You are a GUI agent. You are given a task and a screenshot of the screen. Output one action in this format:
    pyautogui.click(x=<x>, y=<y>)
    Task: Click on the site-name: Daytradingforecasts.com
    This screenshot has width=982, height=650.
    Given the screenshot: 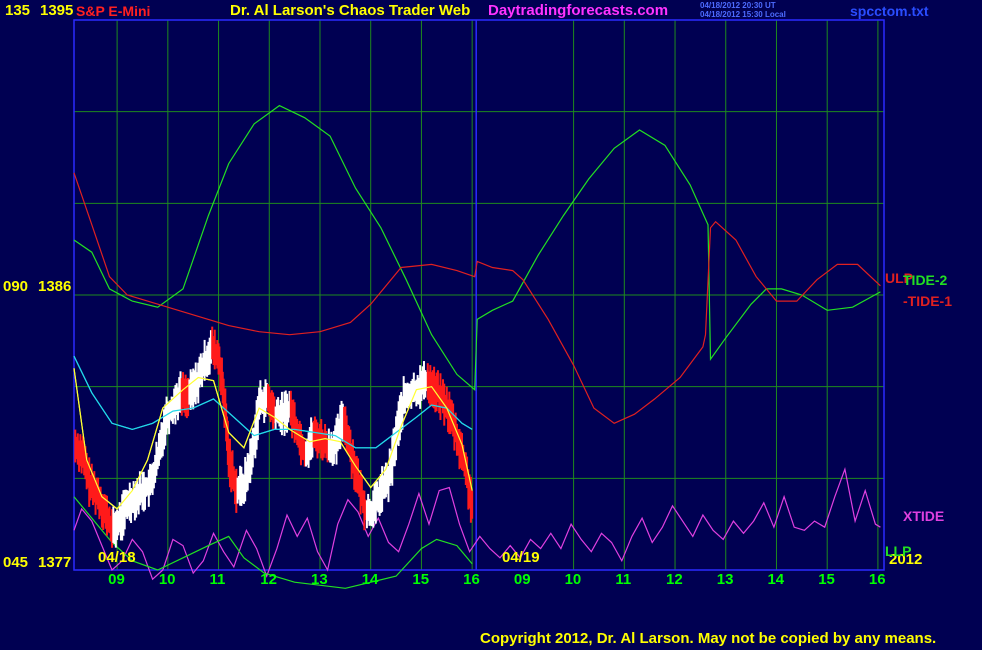 What is the action you would take?
    pyautogui.click(x=578, y=10)
    